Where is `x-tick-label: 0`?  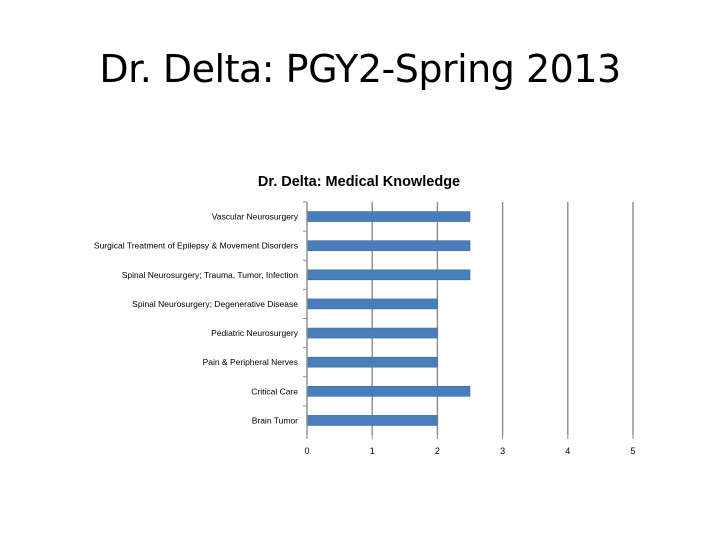 x-tick-label: 0 is located at coordinates (306, 451).